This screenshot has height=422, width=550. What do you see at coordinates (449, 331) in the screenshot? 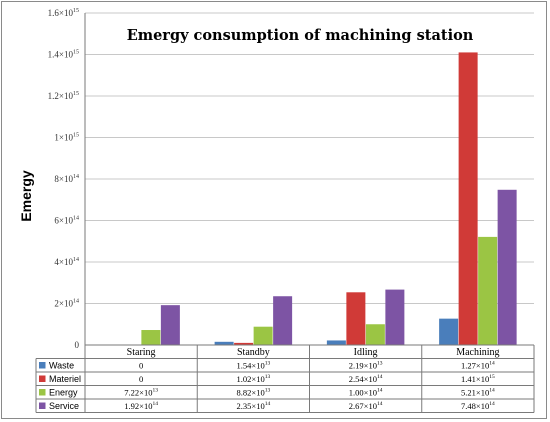
I see `bar-waste-machining` at bounding box center [449, 331].